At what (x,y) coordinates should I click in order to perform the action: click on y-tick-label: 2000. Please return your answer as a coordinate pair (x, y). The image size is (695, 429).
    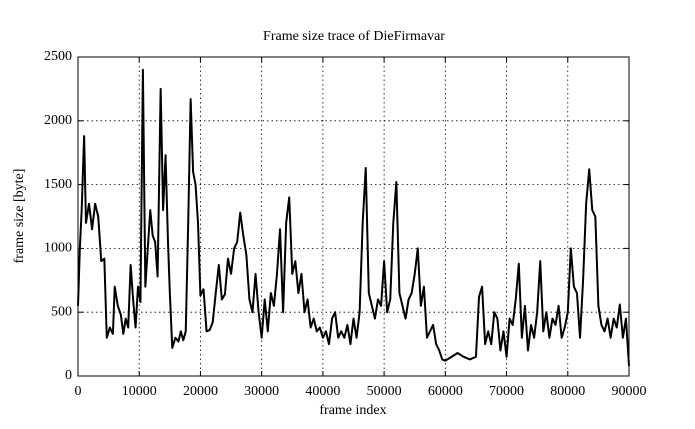
    Looking at the image, I should click on (58, 120).